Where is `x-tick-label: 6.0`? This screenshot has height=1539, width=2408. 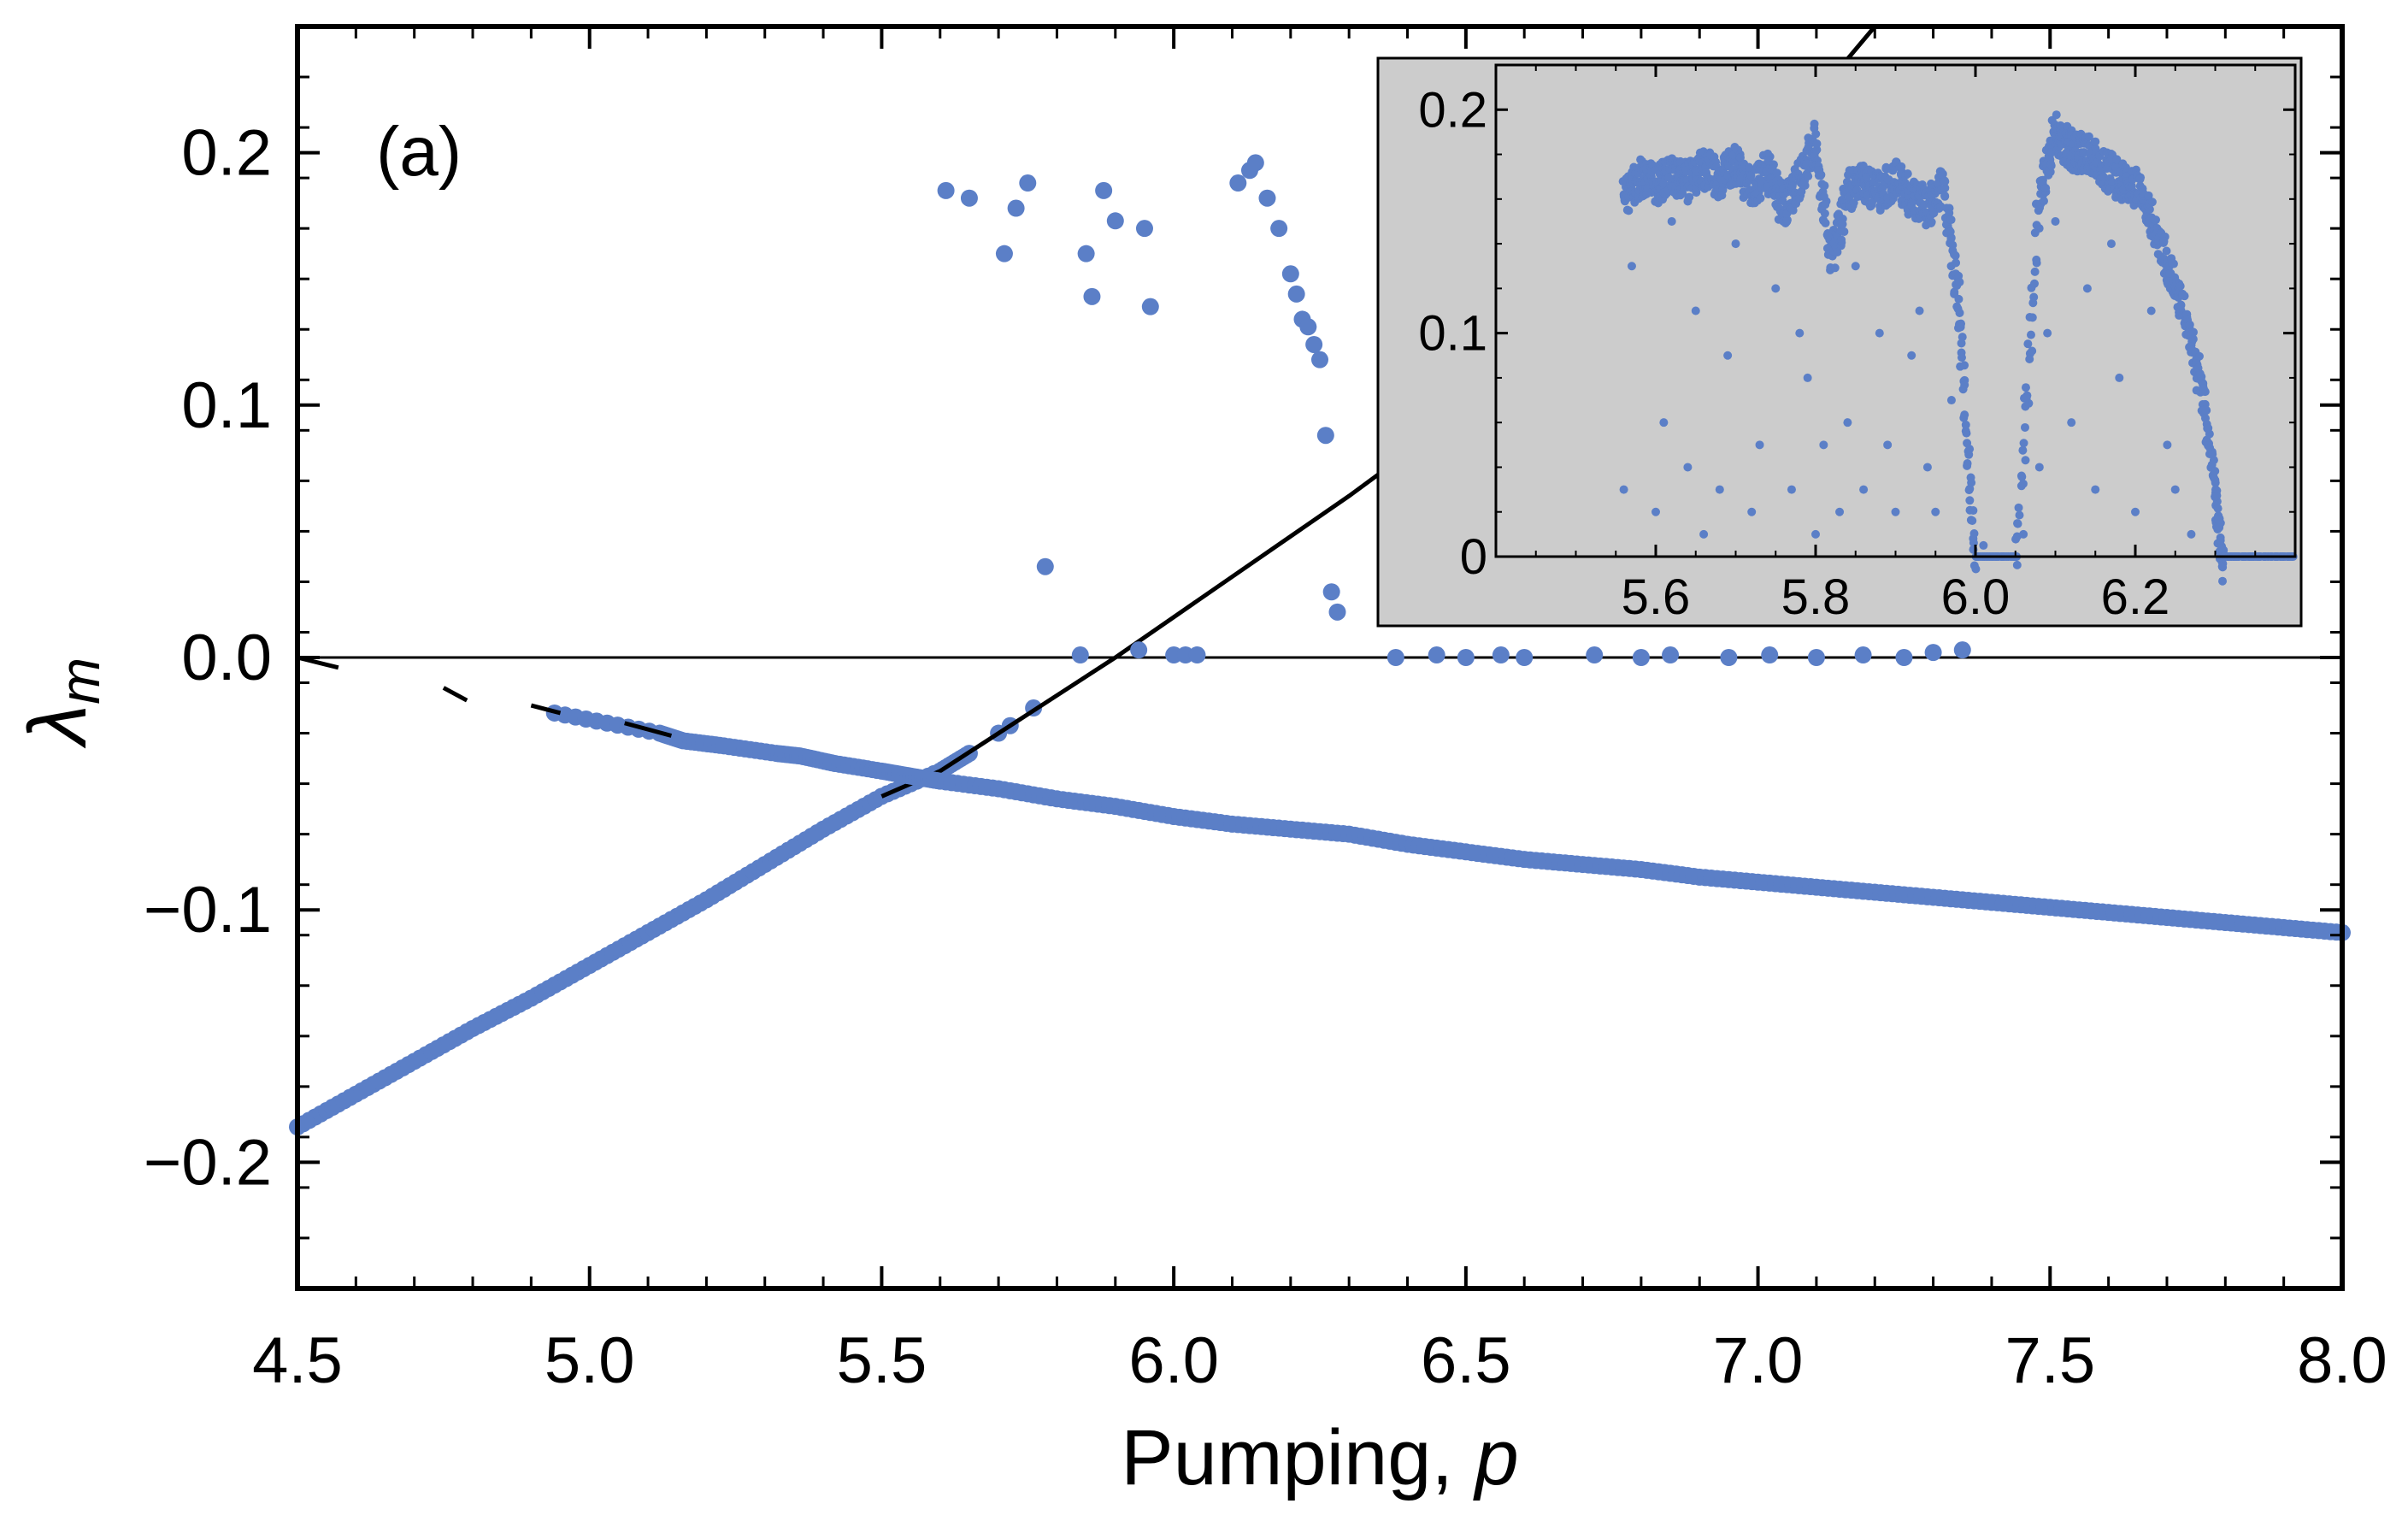
x-tick-label: 6.0 is located at coordinates (1173, 1360).